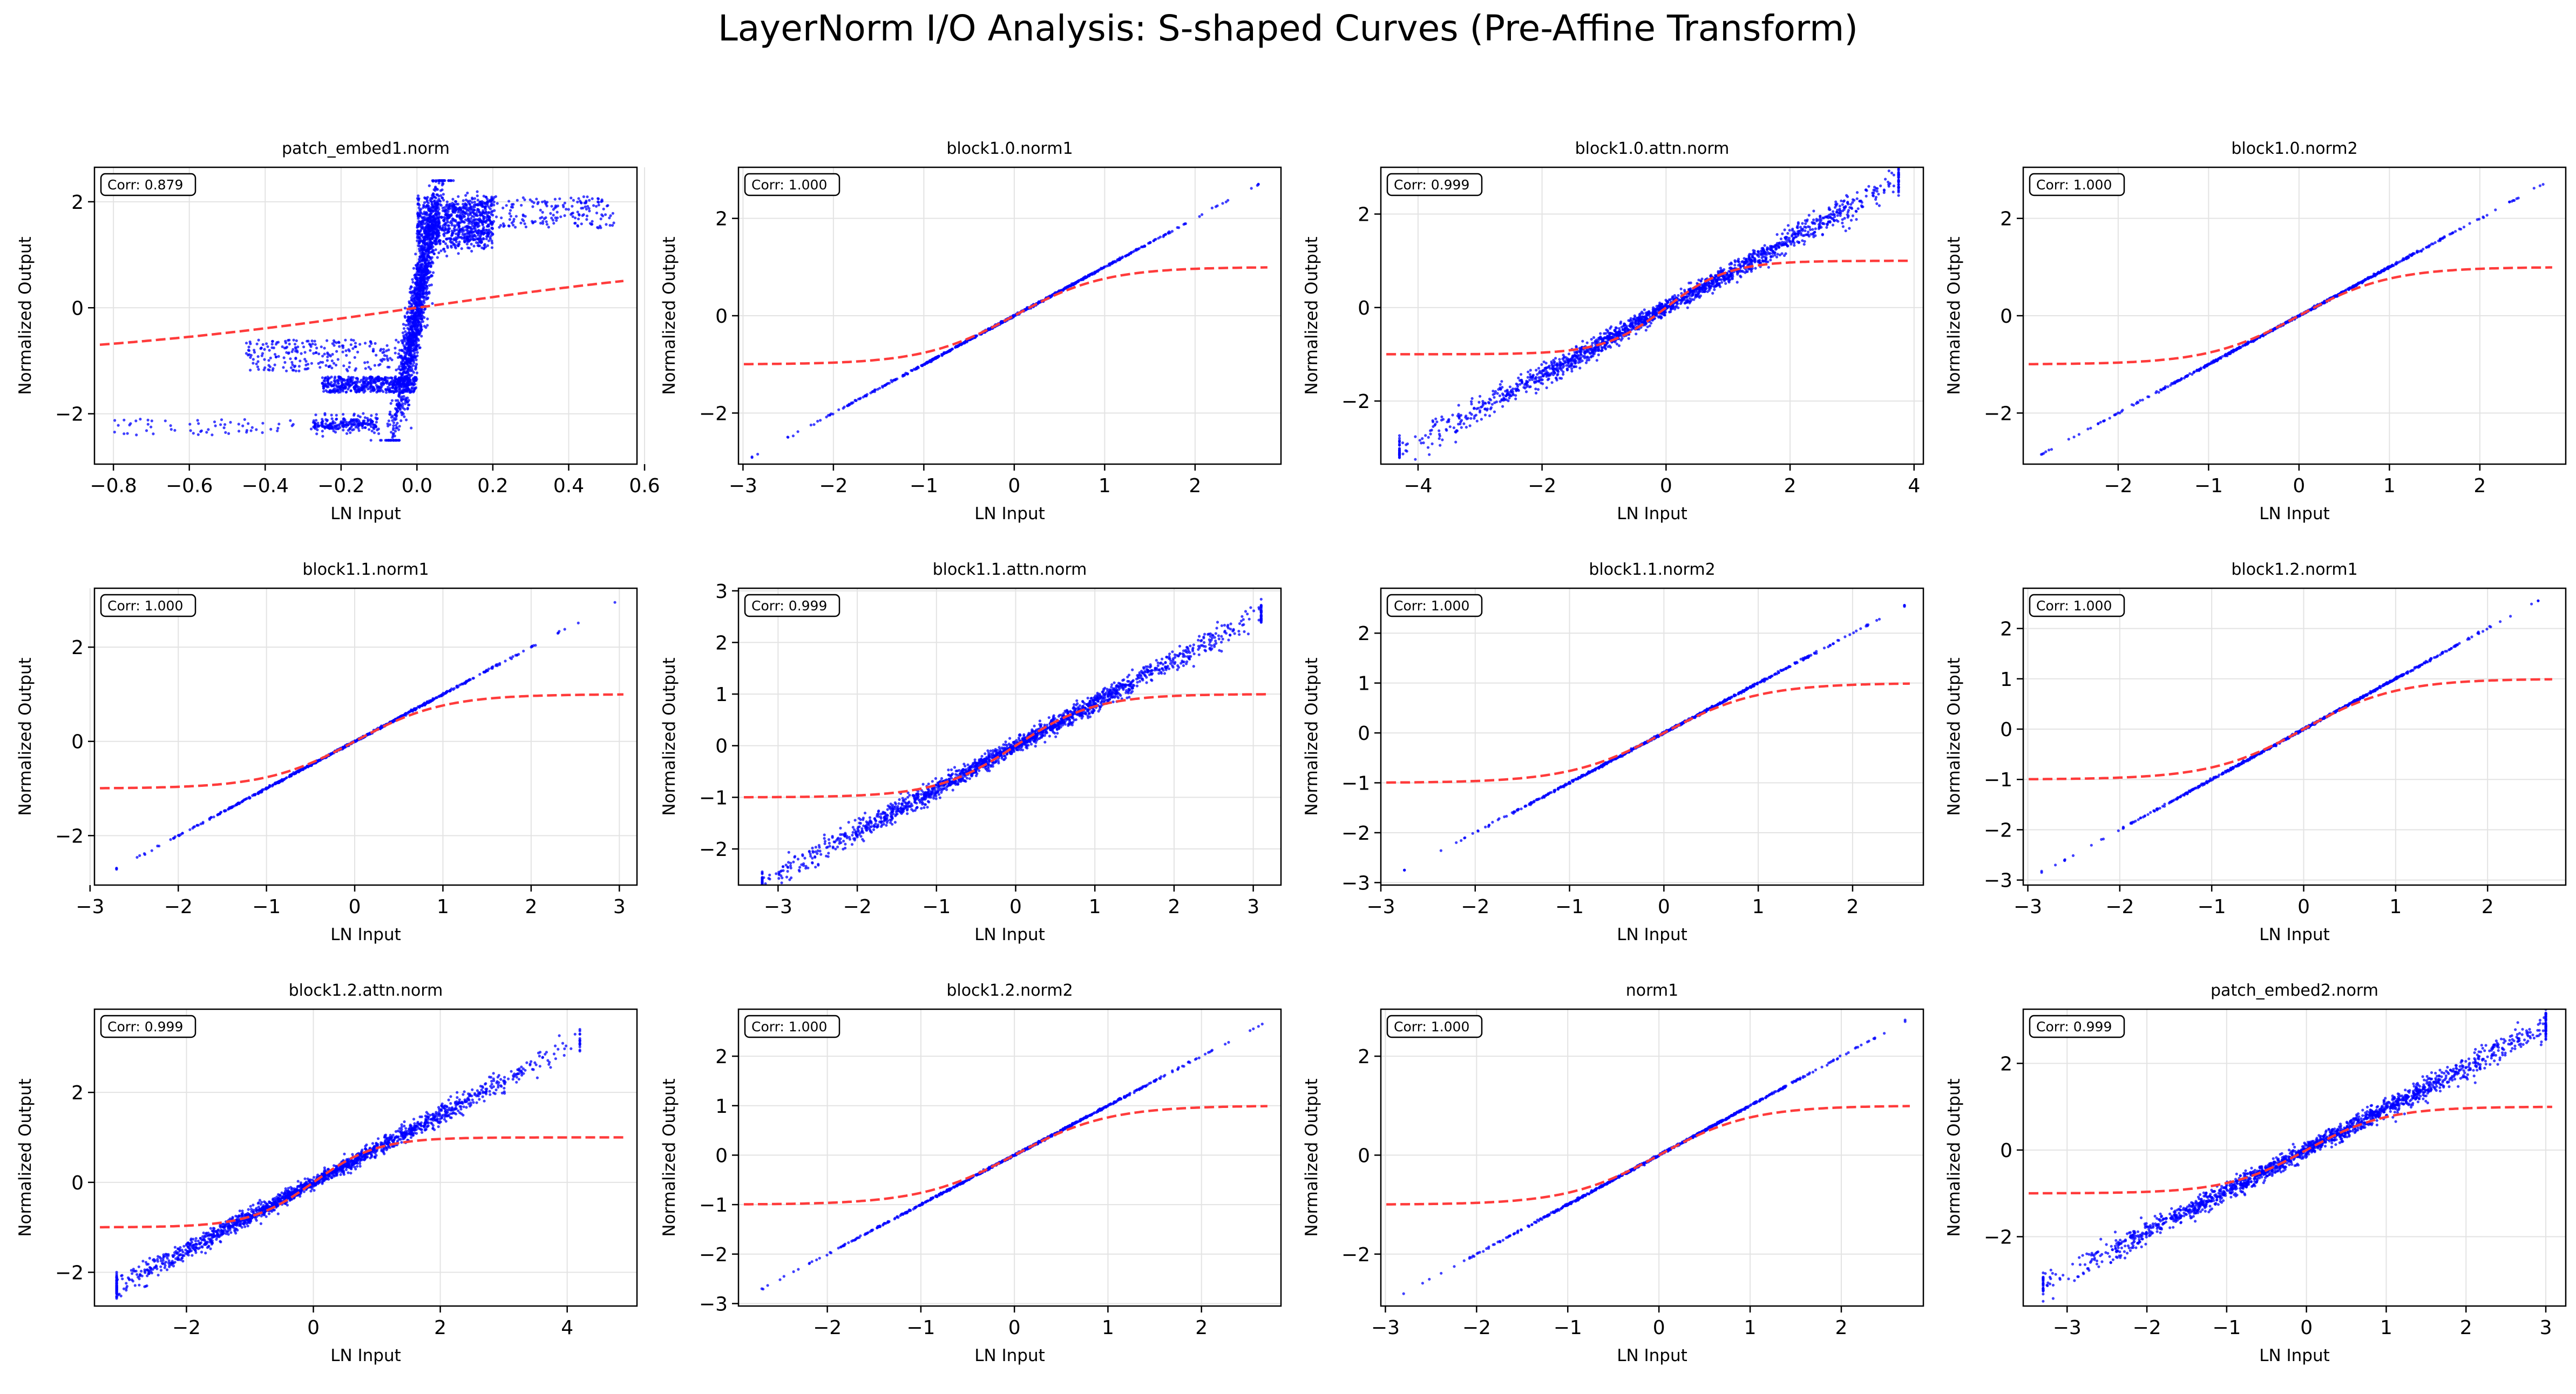 This screenshot has width=2576, height=1394. Describe the element at coordinates (417, 486) in the screenshot. I see `x-tick-label: 0.0` at that location.